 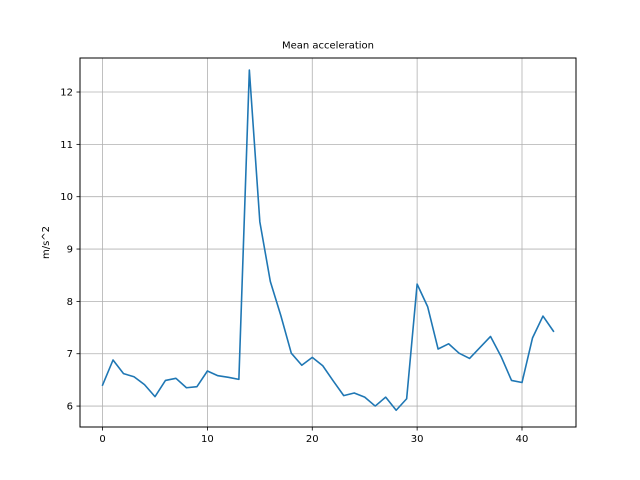 What do you see at coordinates (417, 439) in the screenshot?
I see `x-tick-label: 30` at bounding box center [417, 439].